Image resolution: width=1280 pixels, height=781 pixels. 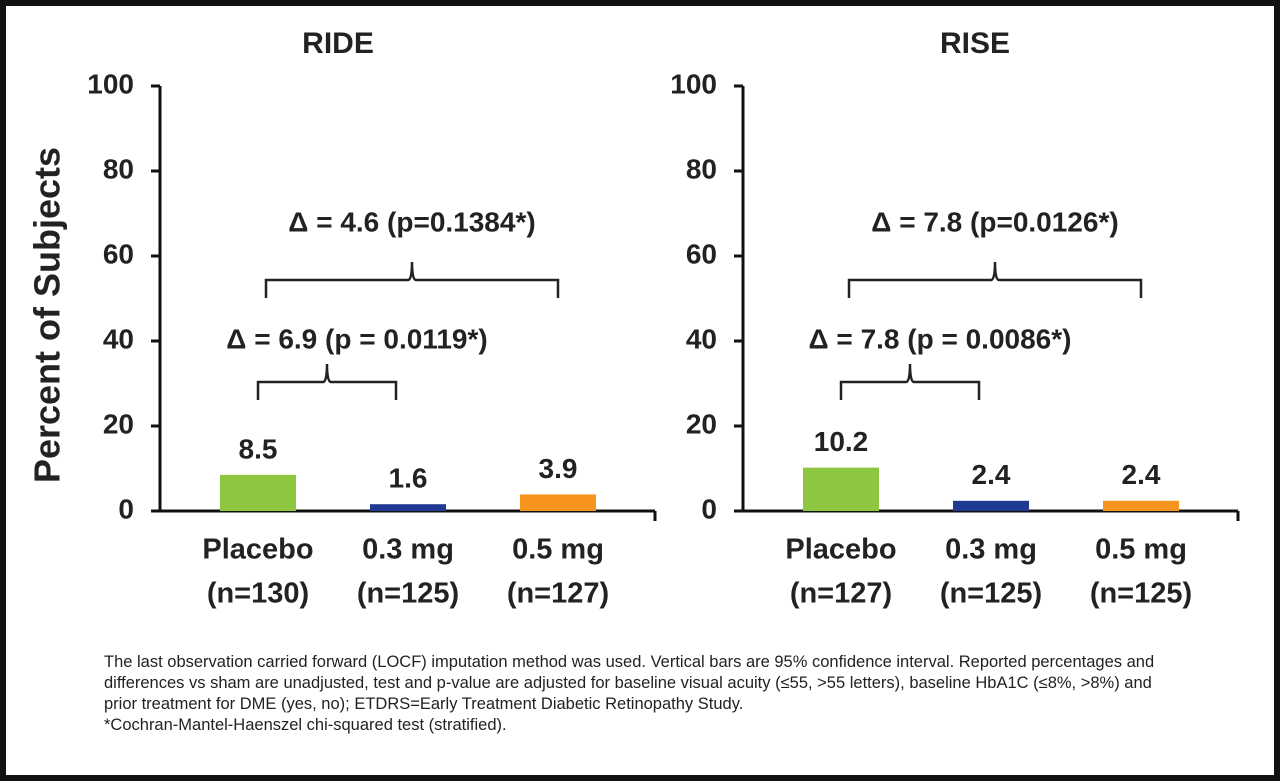 What do you see at coordinates (47, 315) in the screenshot?
I see `y-axis-label: Percent of Subjects` at bounding box center [47, 315].